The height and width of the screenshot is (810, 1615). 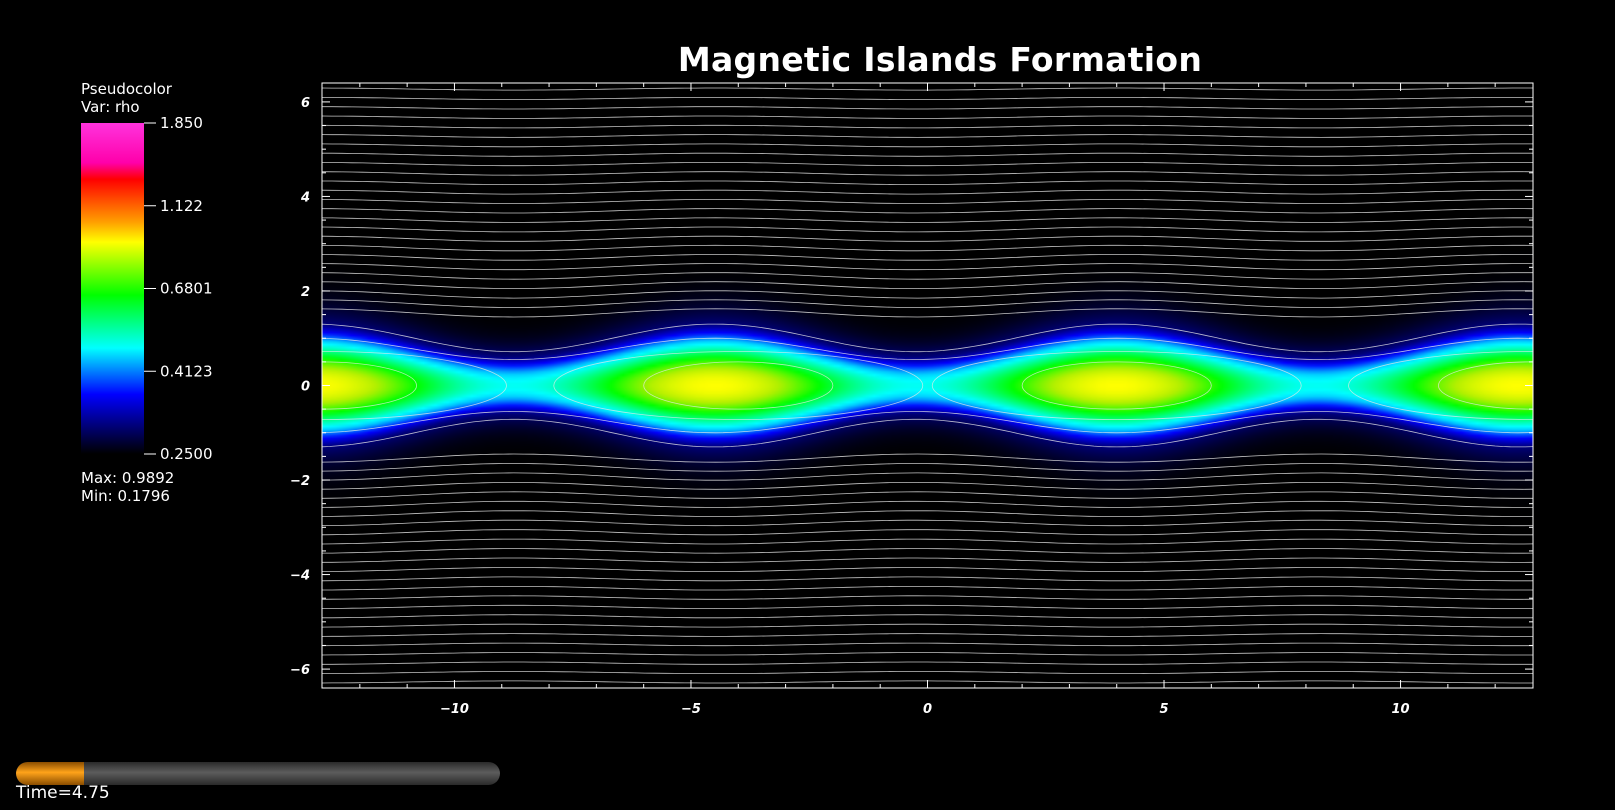 I want to click on colorbar-tick-label: 0.4123, so click(x=186, y=371).